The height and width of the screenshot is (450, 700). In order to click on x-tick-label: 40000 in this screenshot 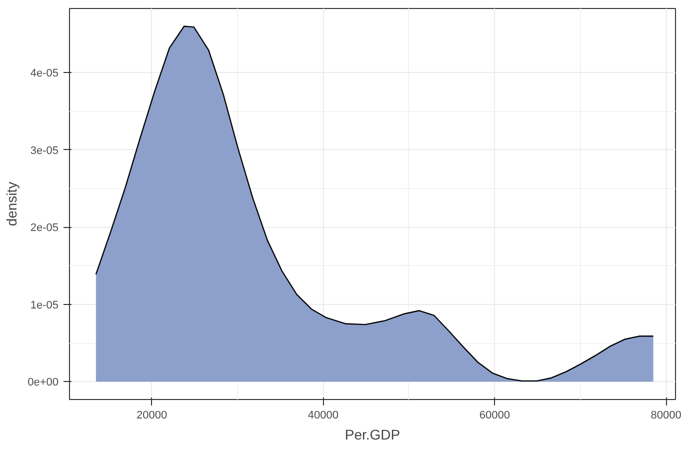, I will do `click(323, 416)`.